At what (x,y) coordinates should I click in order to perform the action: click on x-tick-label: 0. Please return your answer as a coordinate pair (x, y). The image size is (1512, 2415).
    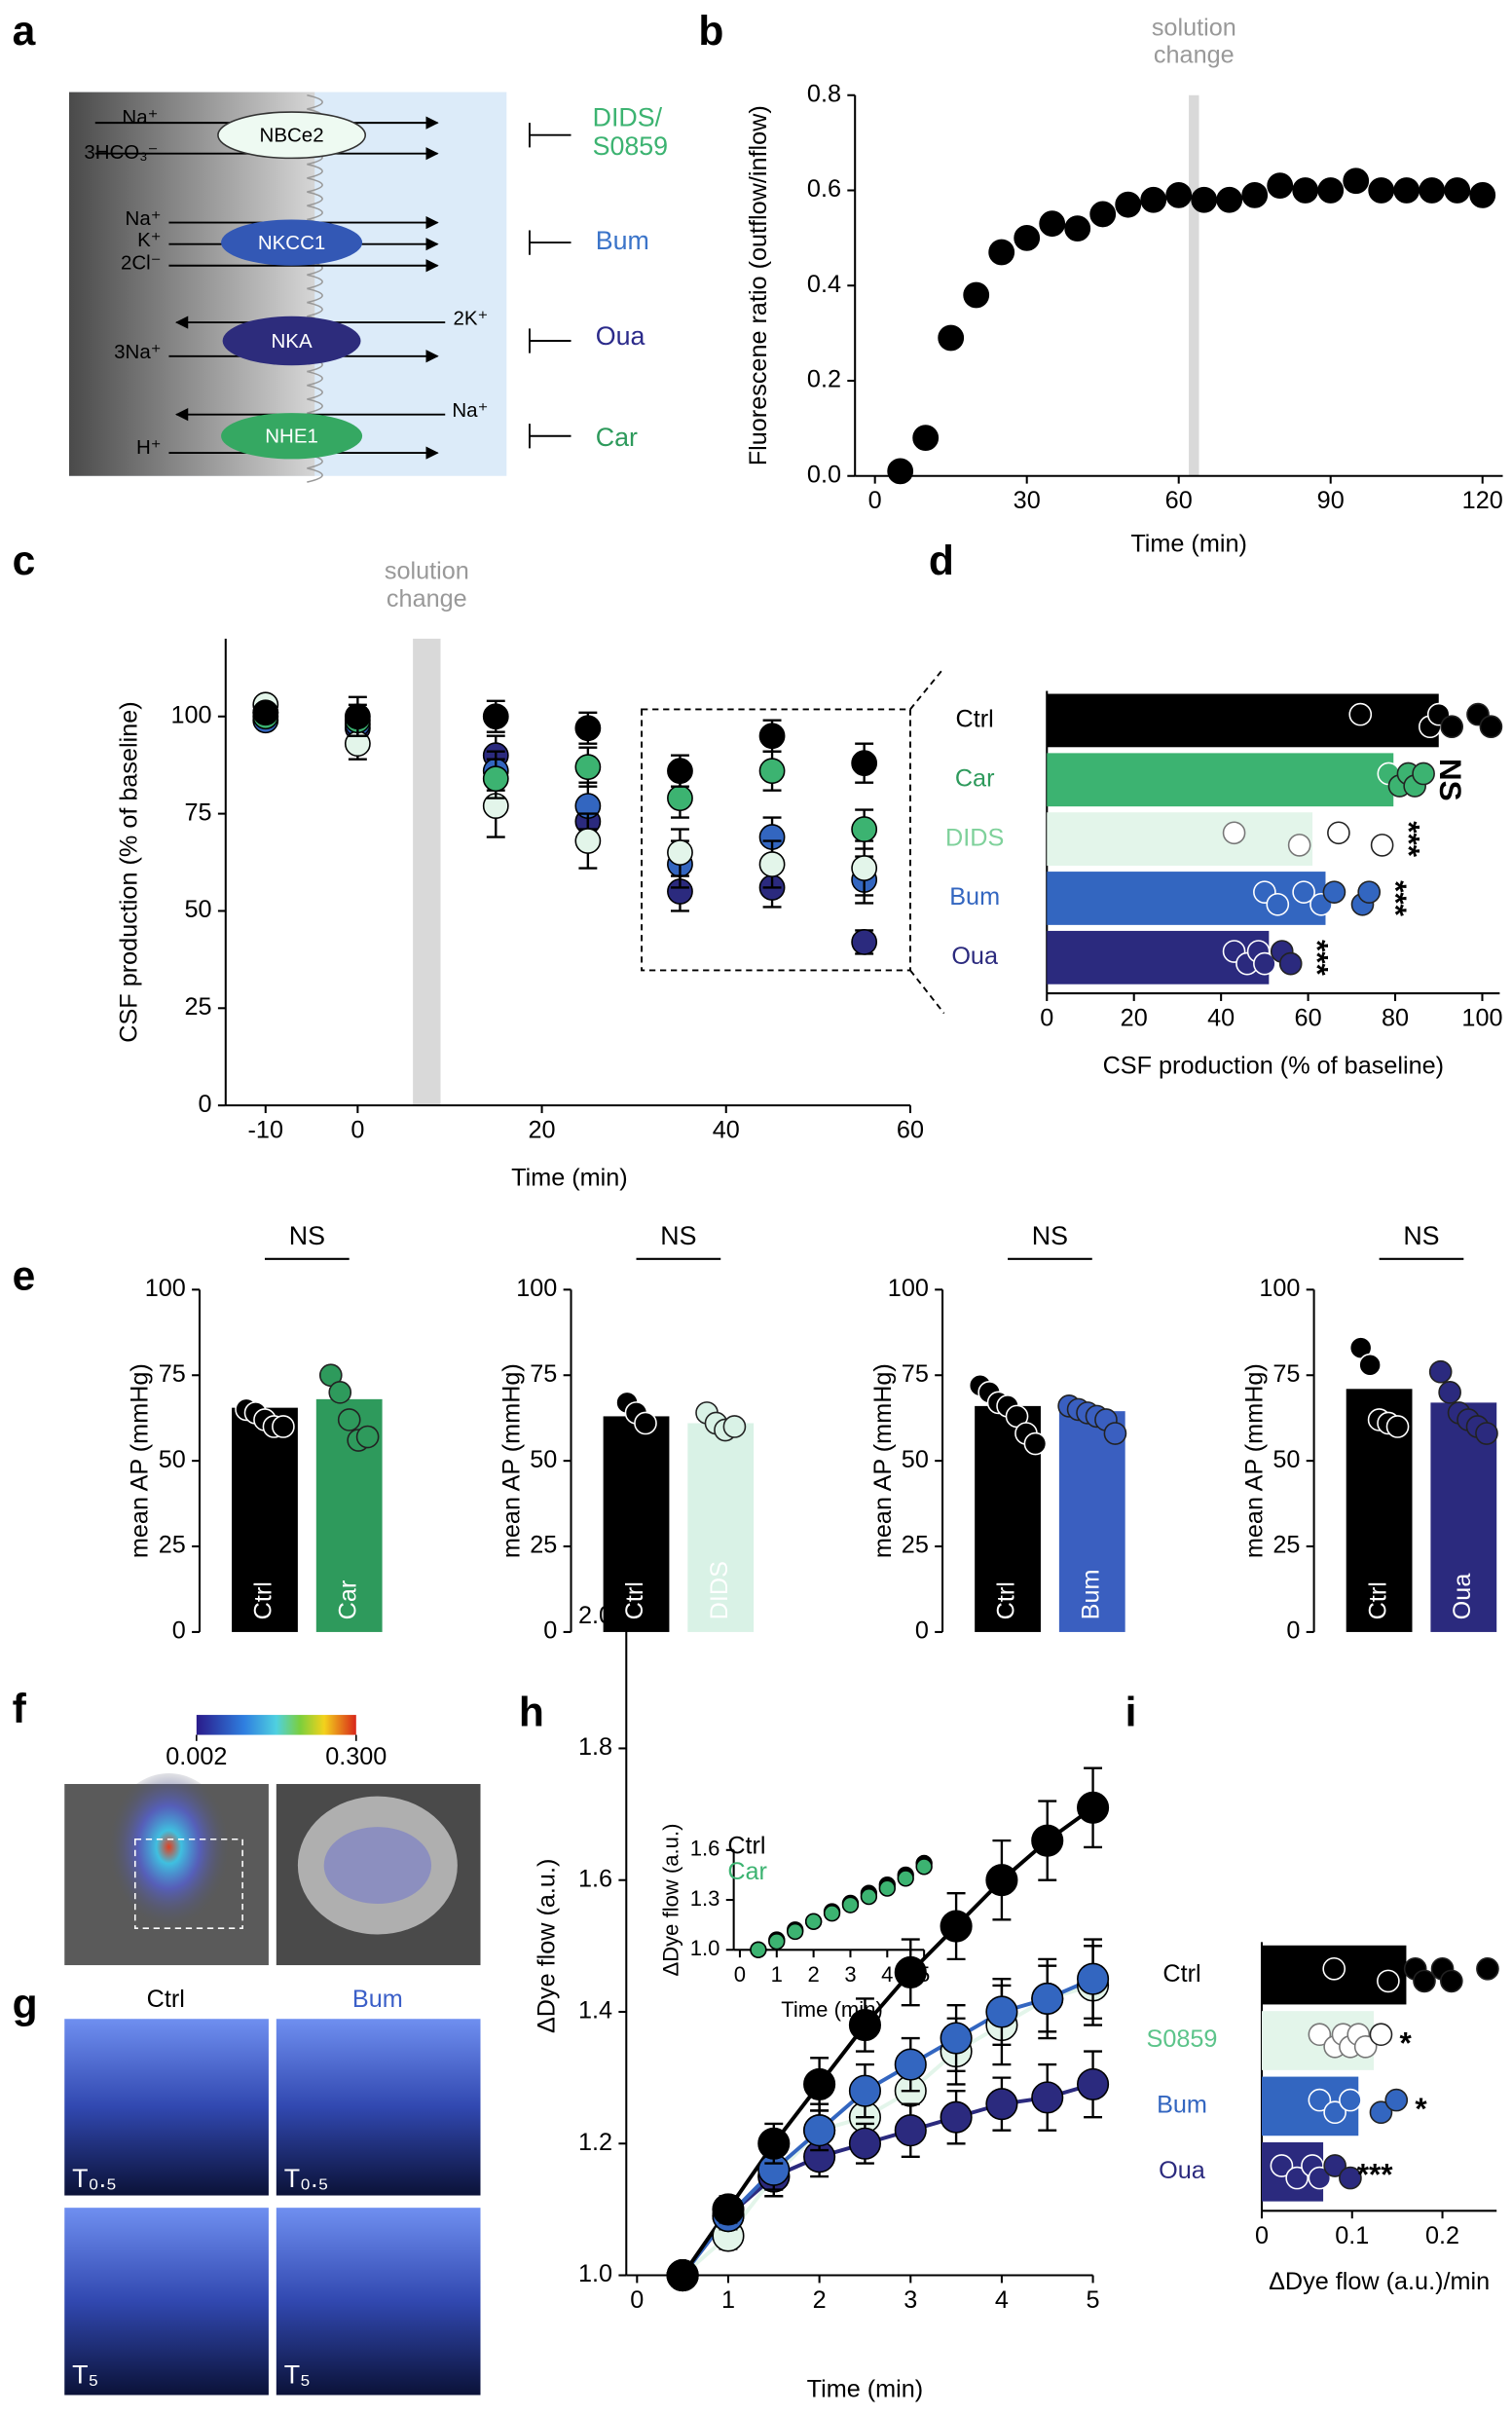
    Looking at the image, I should click on (1046, 1019).